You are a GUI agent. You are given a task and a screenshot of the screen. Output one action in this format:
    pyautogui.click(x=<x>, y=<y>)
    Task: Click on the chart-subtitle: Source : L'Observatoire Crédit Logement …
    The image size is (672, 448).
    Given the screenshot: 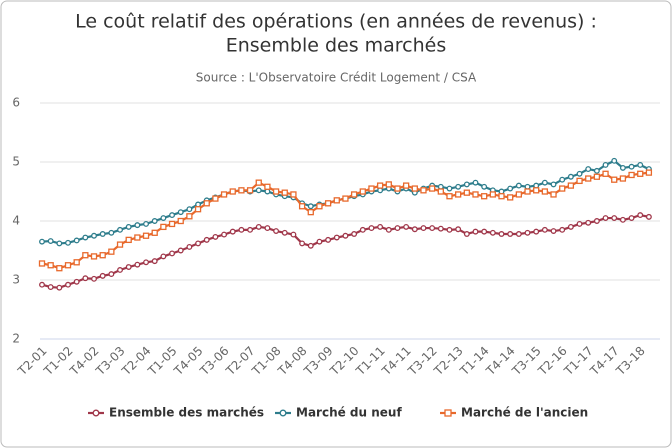 What is the action you would take?
    pyautogui.click(x=336, y=78)
    